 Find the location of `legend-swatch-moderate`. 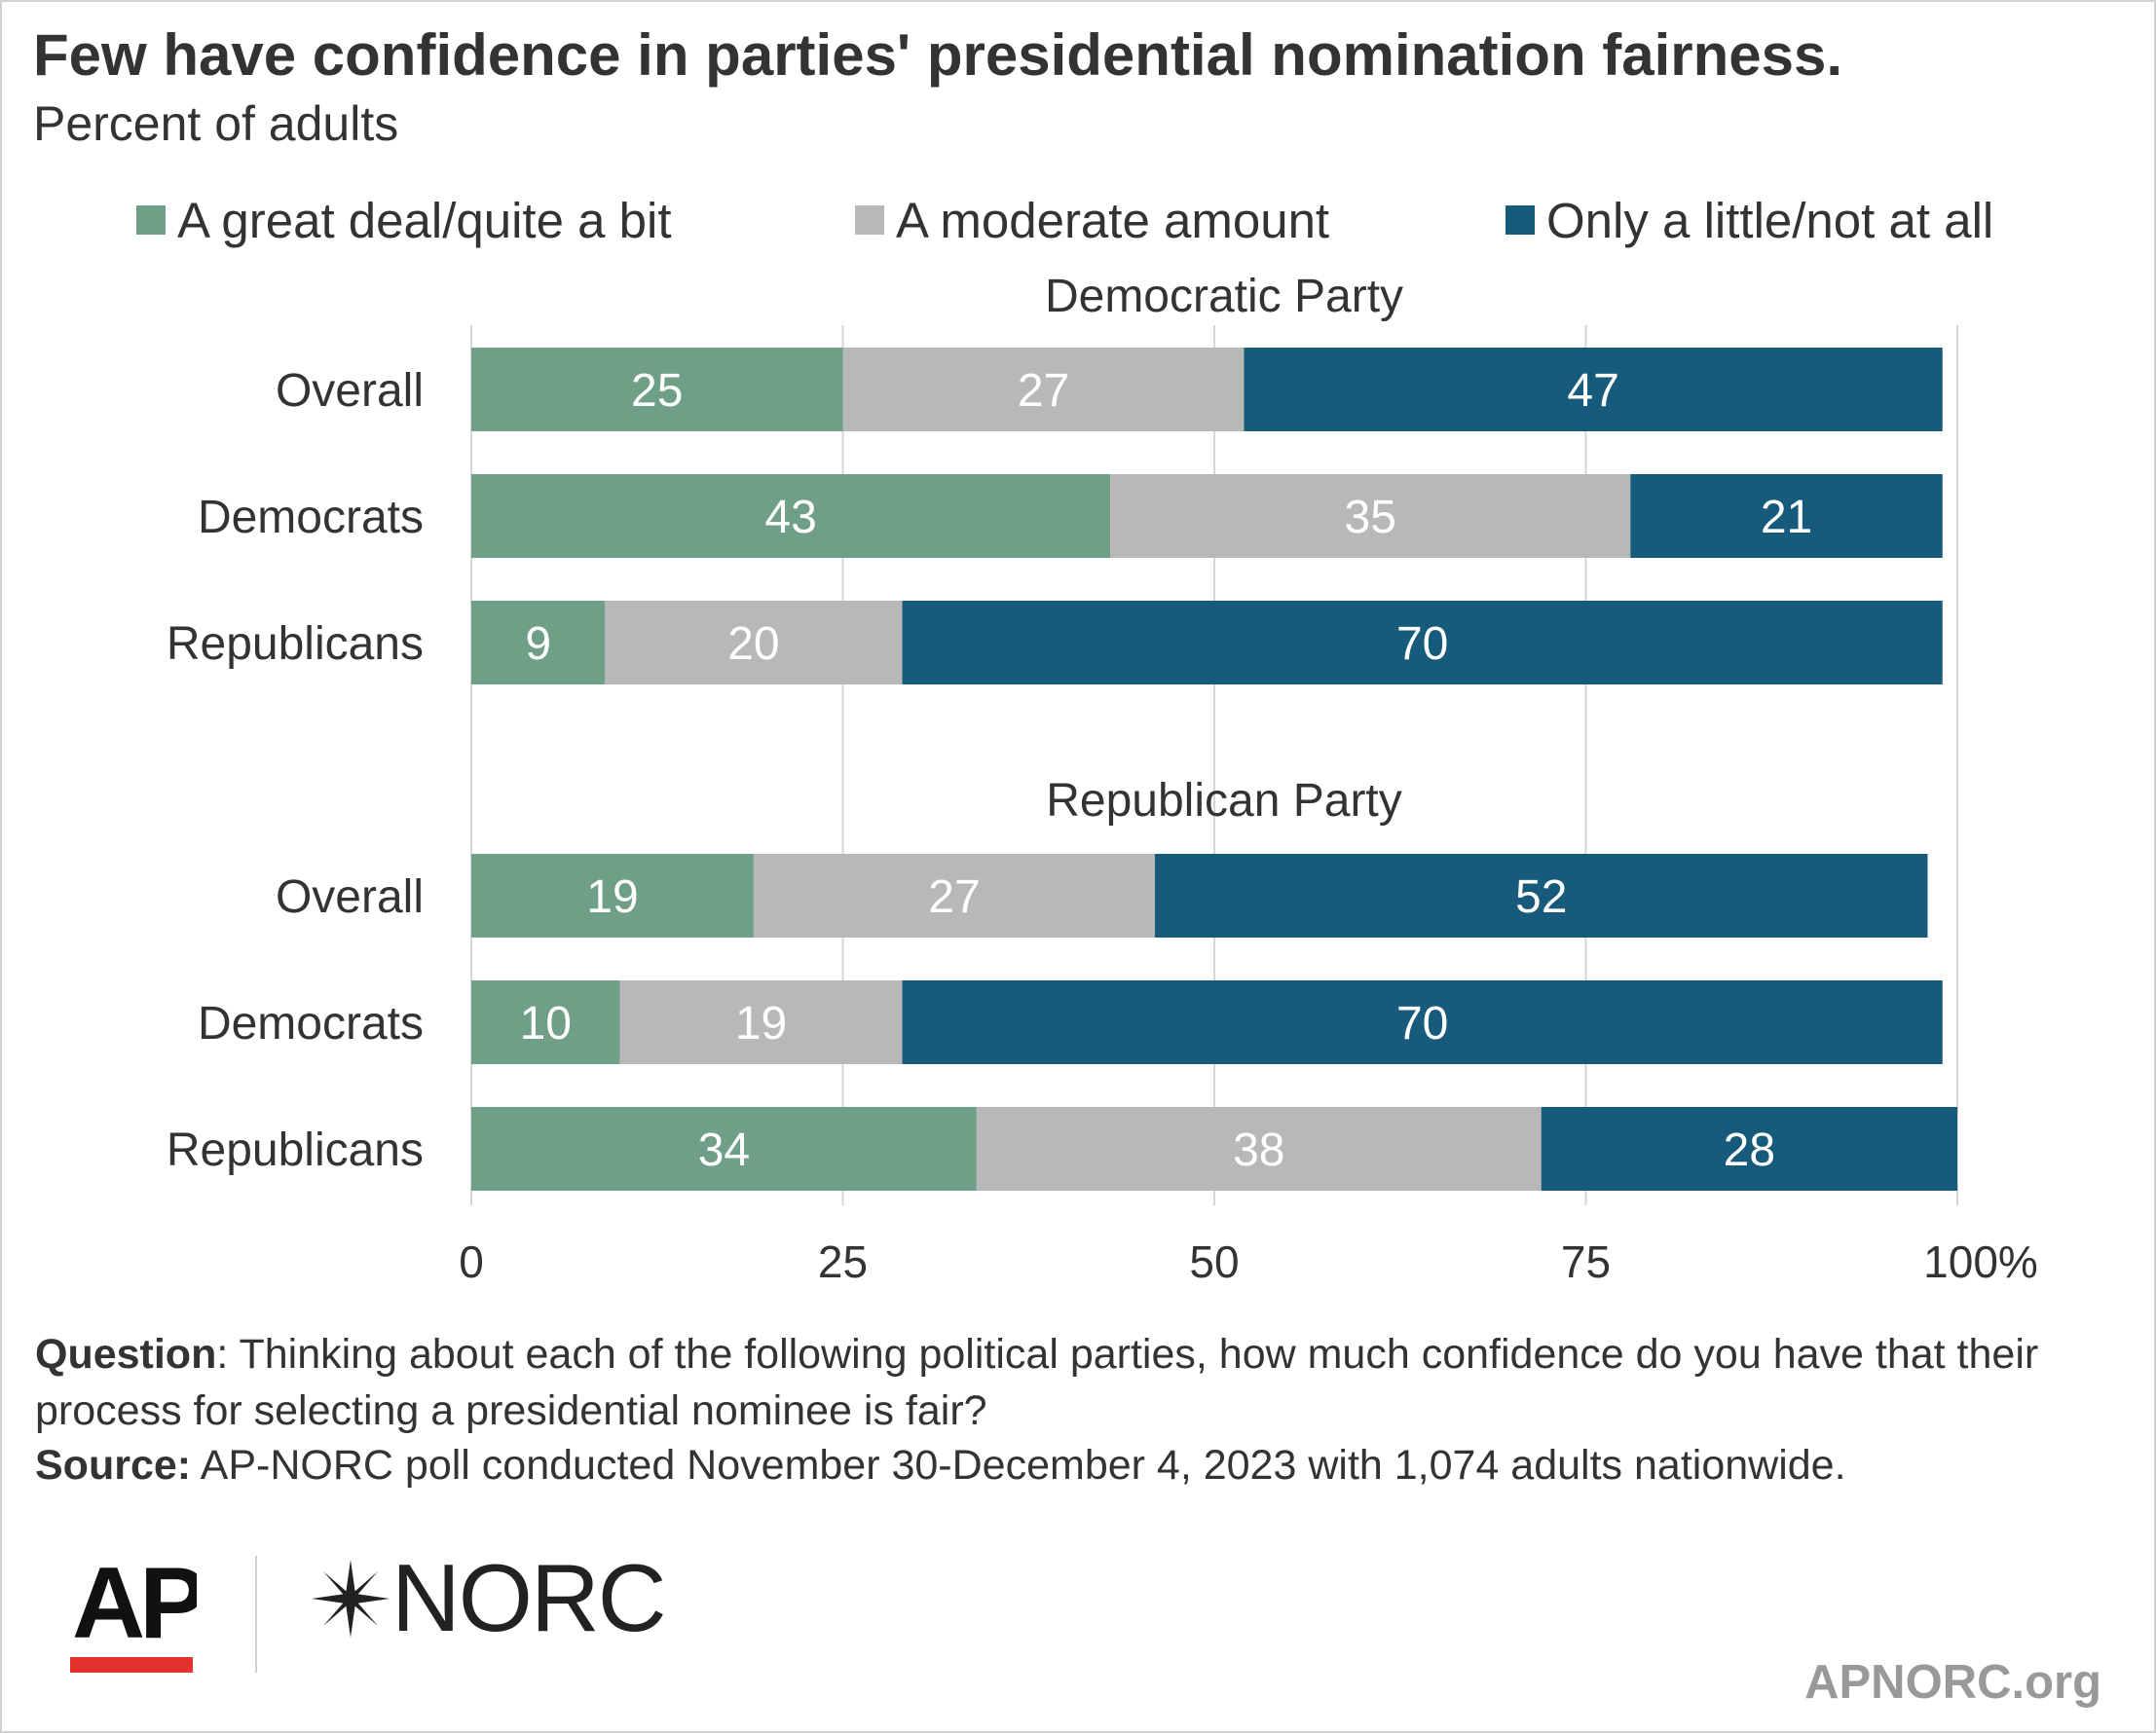

legend-swatch-moderate is located at coordinates (870, 220).